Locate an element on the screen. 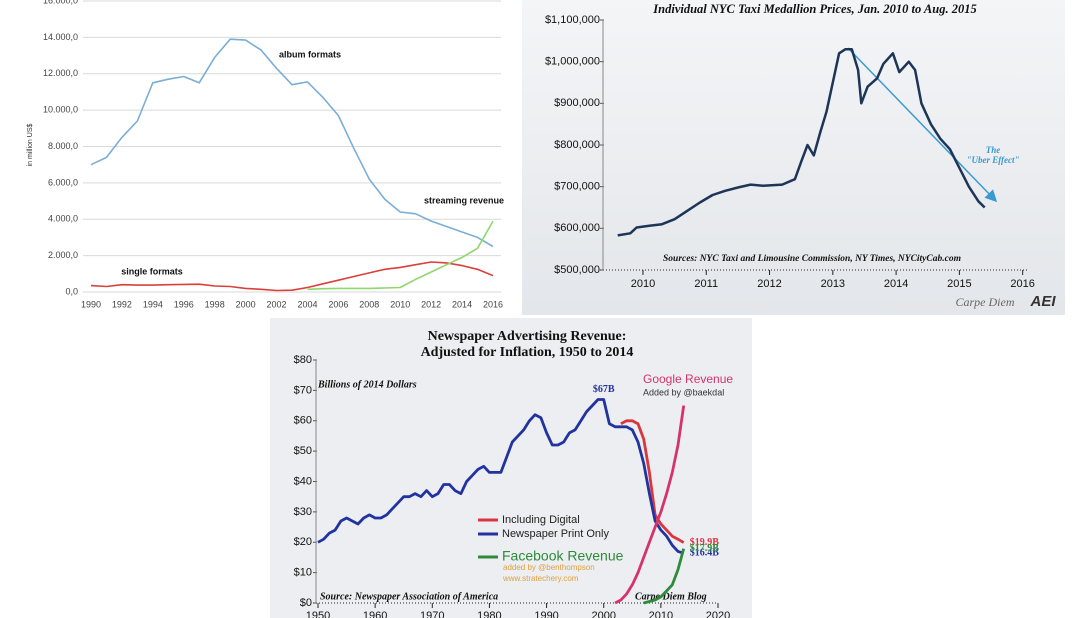 The width and height of the screenshot is (1080, 618). value-label: $17.9B is located at coordinates (705, 548).